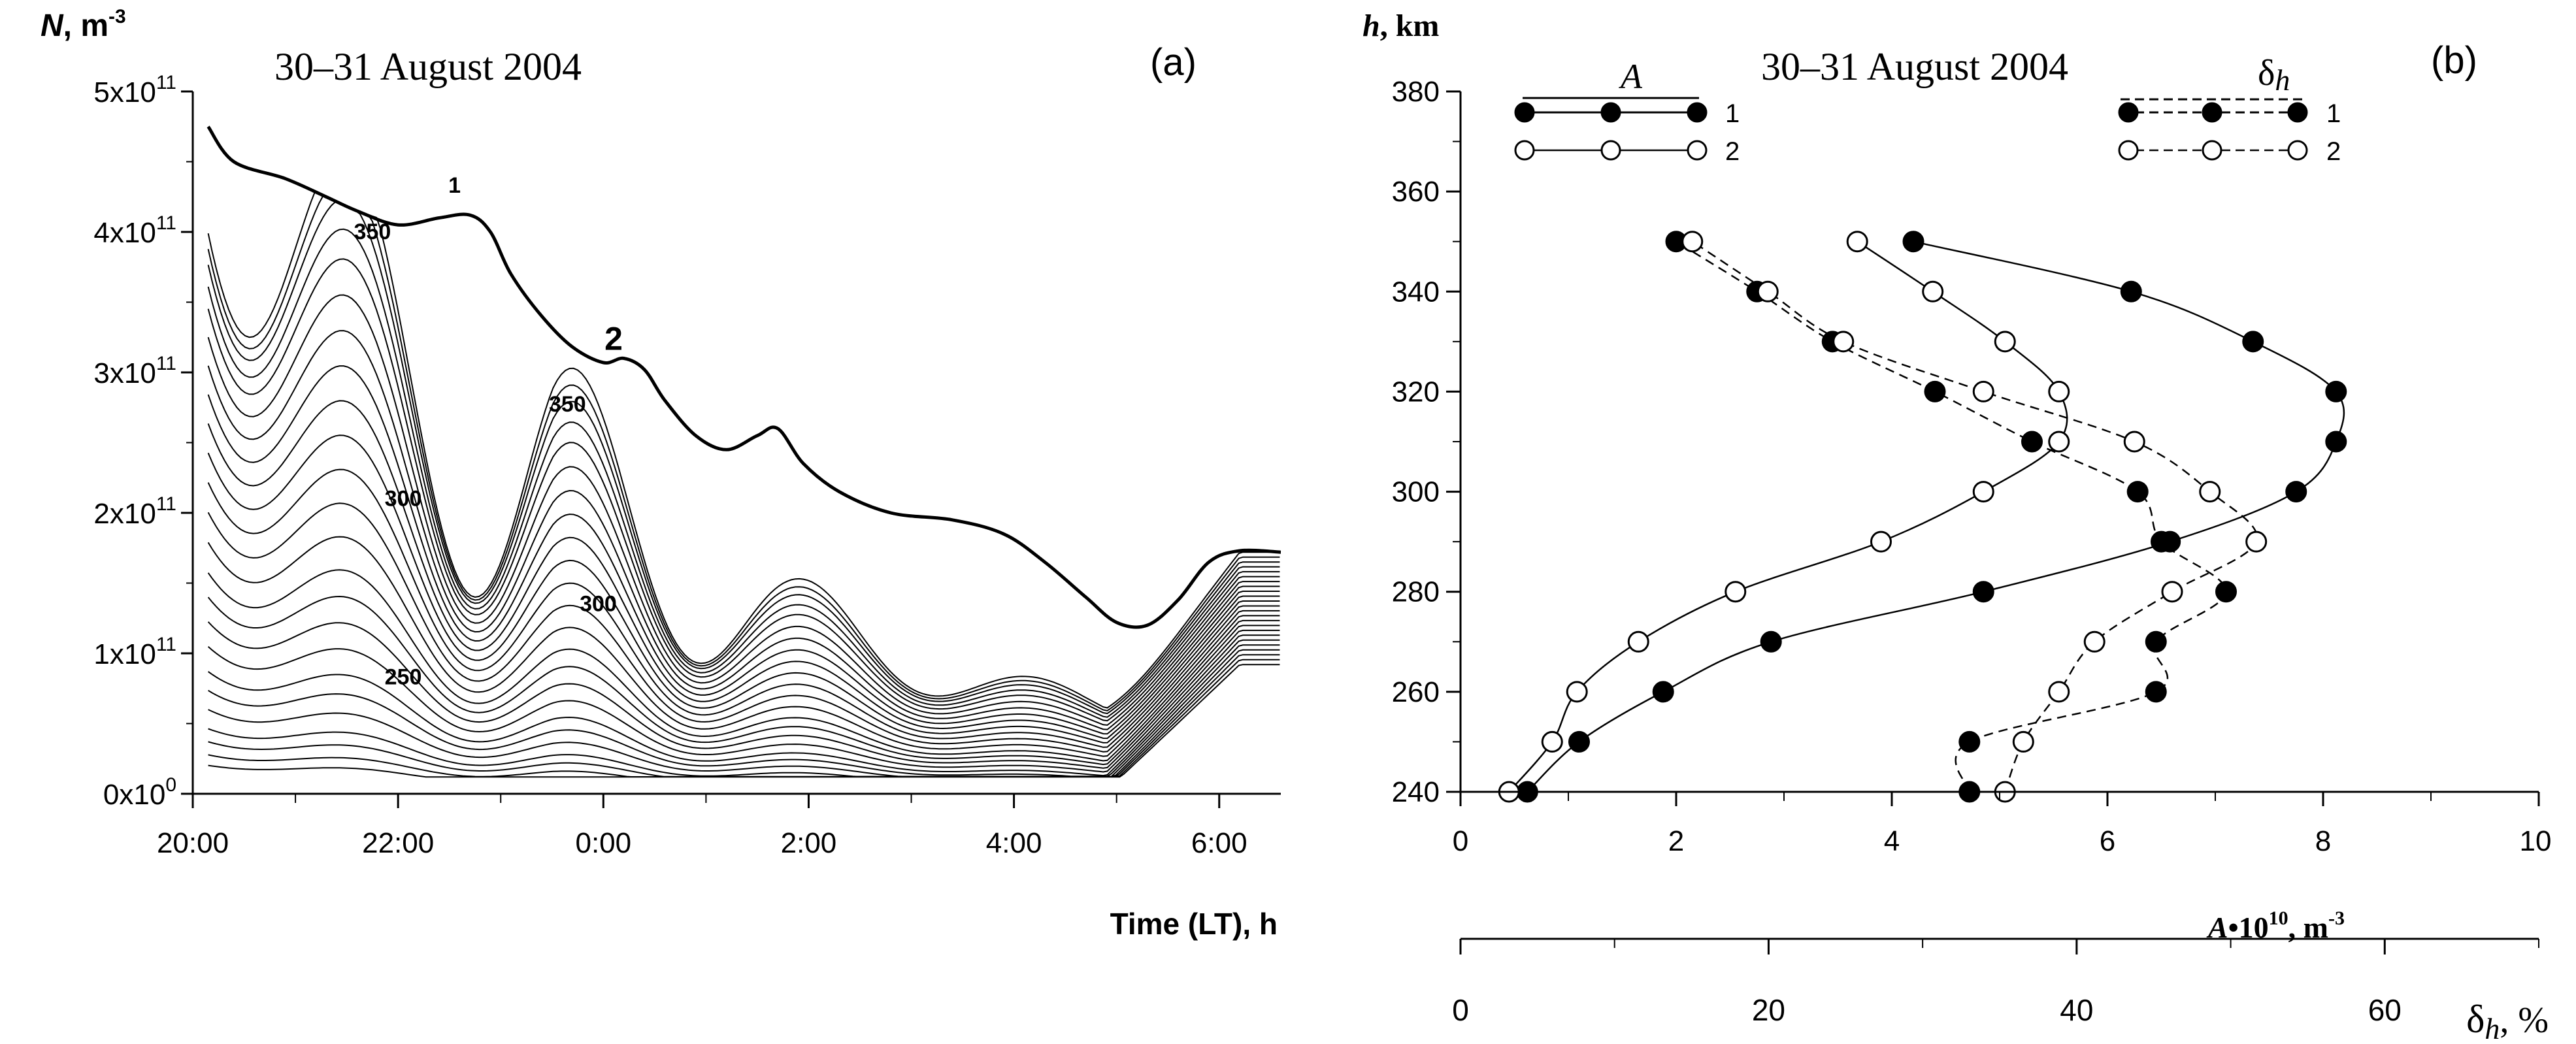  I want to click on panel-b-y-tick-label: 360, so click(1416, 192).